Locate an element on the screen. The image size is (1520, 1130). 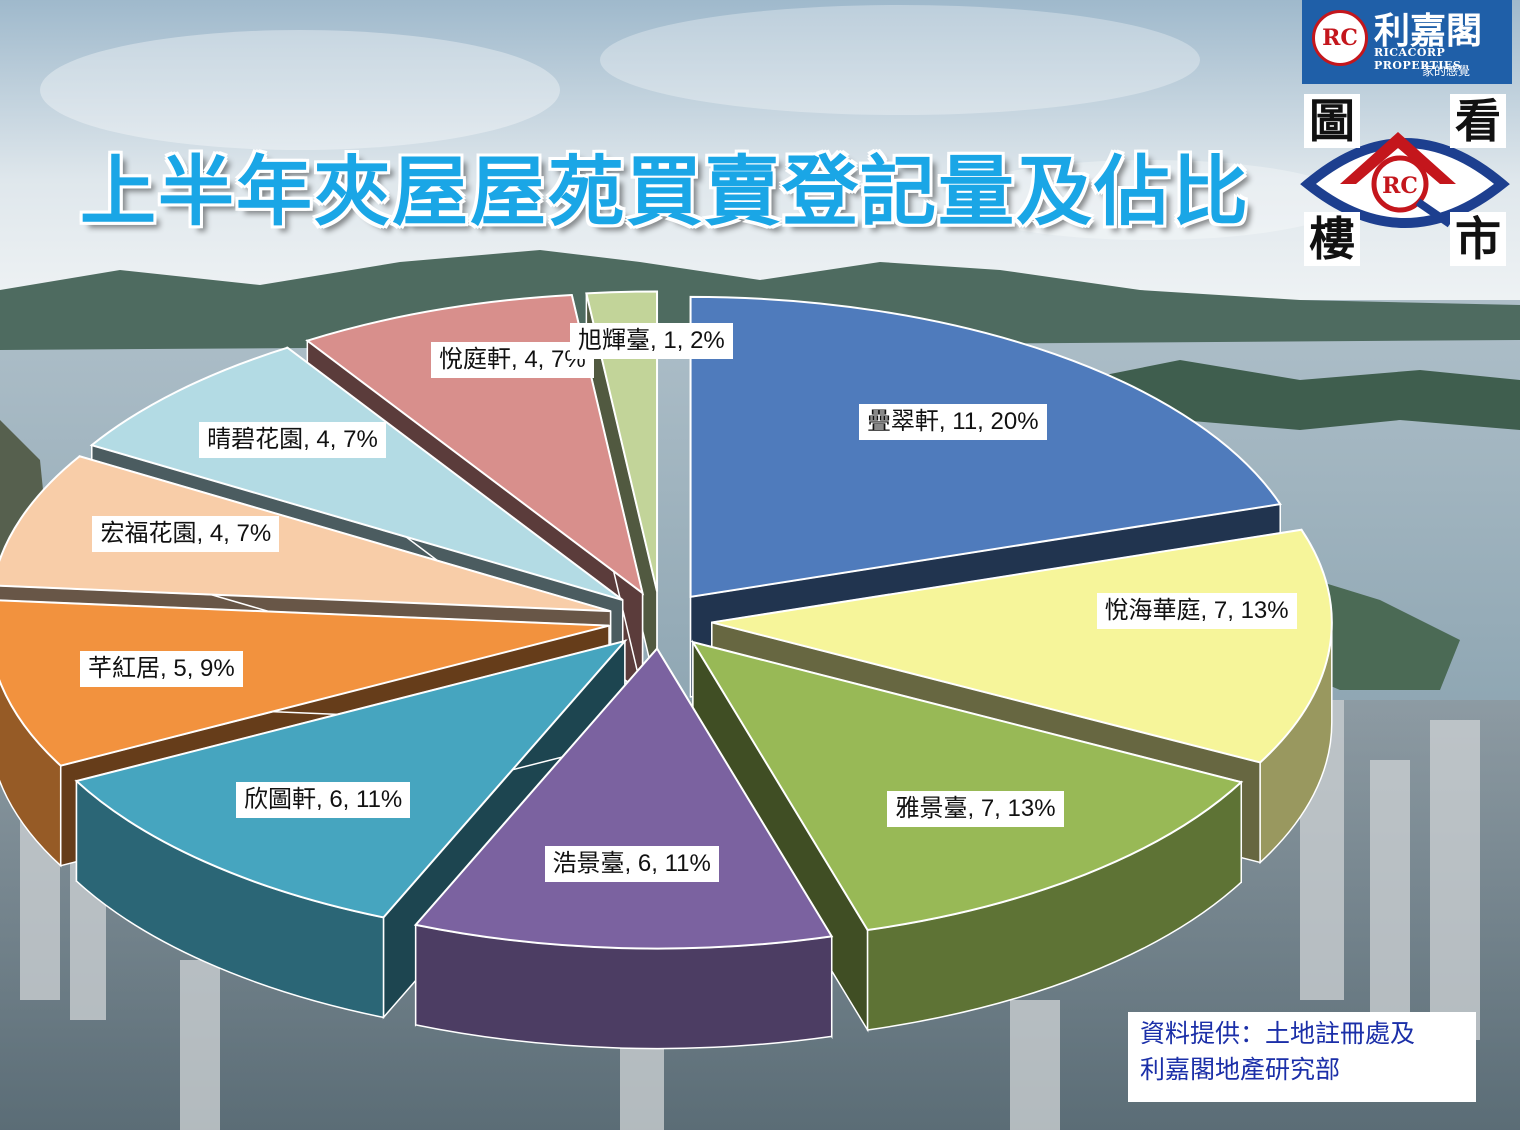
slice-label-10: 旭輝臺, 1, 2% is located at coordinates (651, 340).